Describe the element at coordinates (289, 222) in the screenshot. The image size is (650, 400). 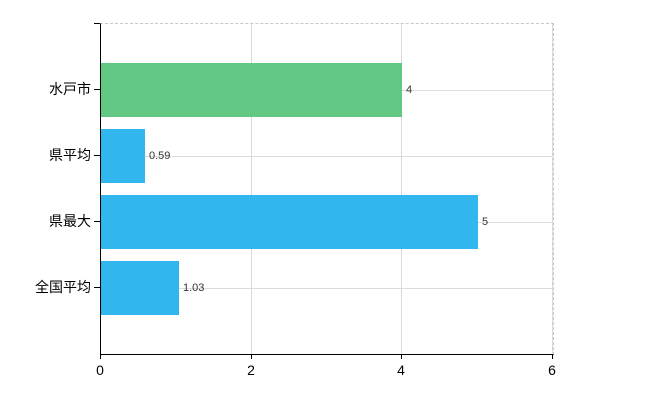
I see `bar-県最大` at that location.